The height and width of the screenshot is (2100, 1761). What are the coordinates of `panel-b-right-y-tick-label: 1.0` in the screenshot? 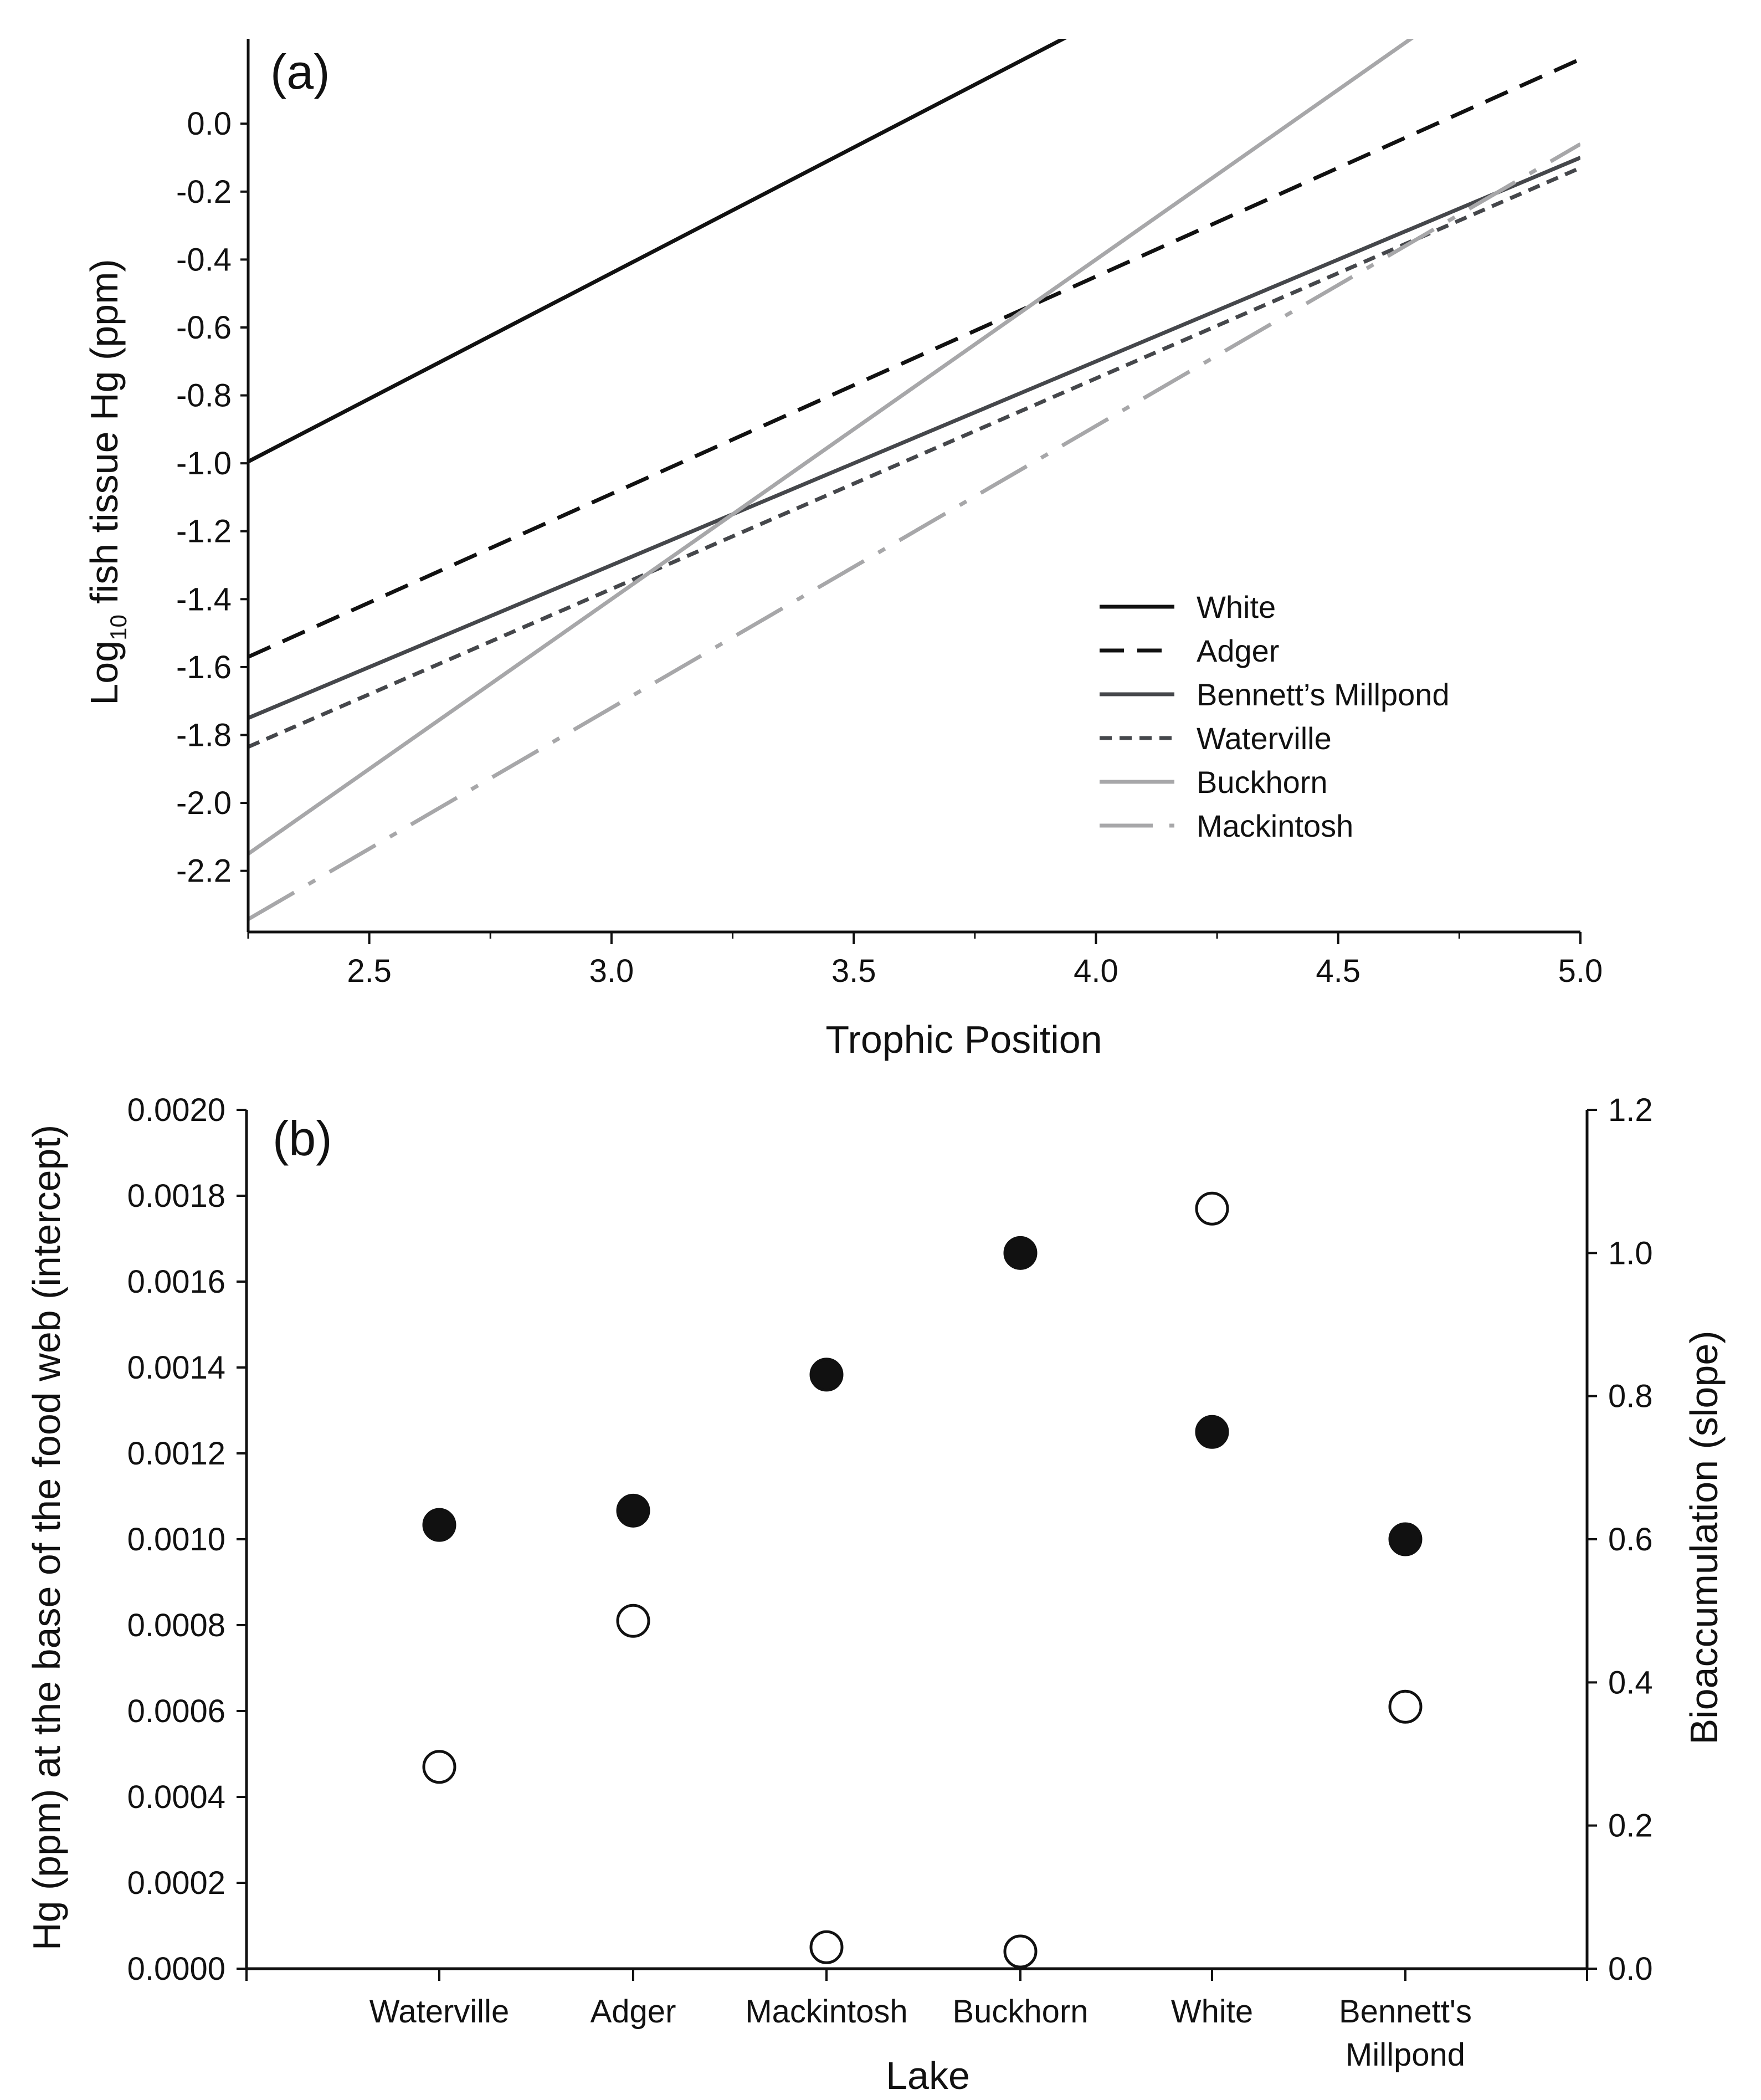 It's located at (1631, 1253).